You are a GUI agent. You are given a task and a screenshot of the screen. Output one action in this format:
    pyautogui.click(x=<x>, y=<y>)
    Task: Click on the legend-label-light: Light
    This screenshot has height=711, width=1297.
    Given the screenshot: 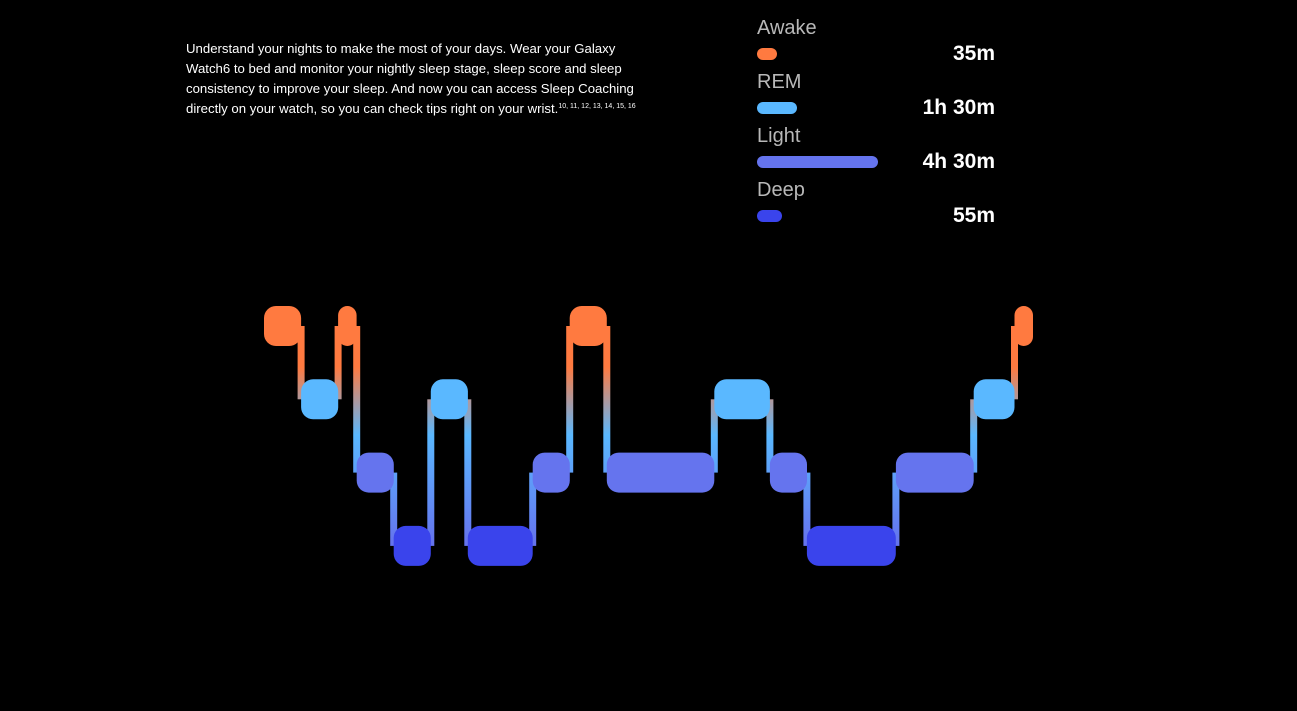 What is the action you would take?
    pyautogui.click(x=779, y=136)
    